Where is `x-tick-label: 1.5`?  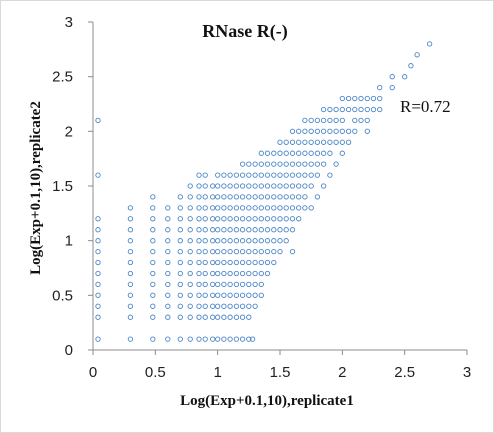 x-tick-label: 1.5 is located at coordinates (280, 372).